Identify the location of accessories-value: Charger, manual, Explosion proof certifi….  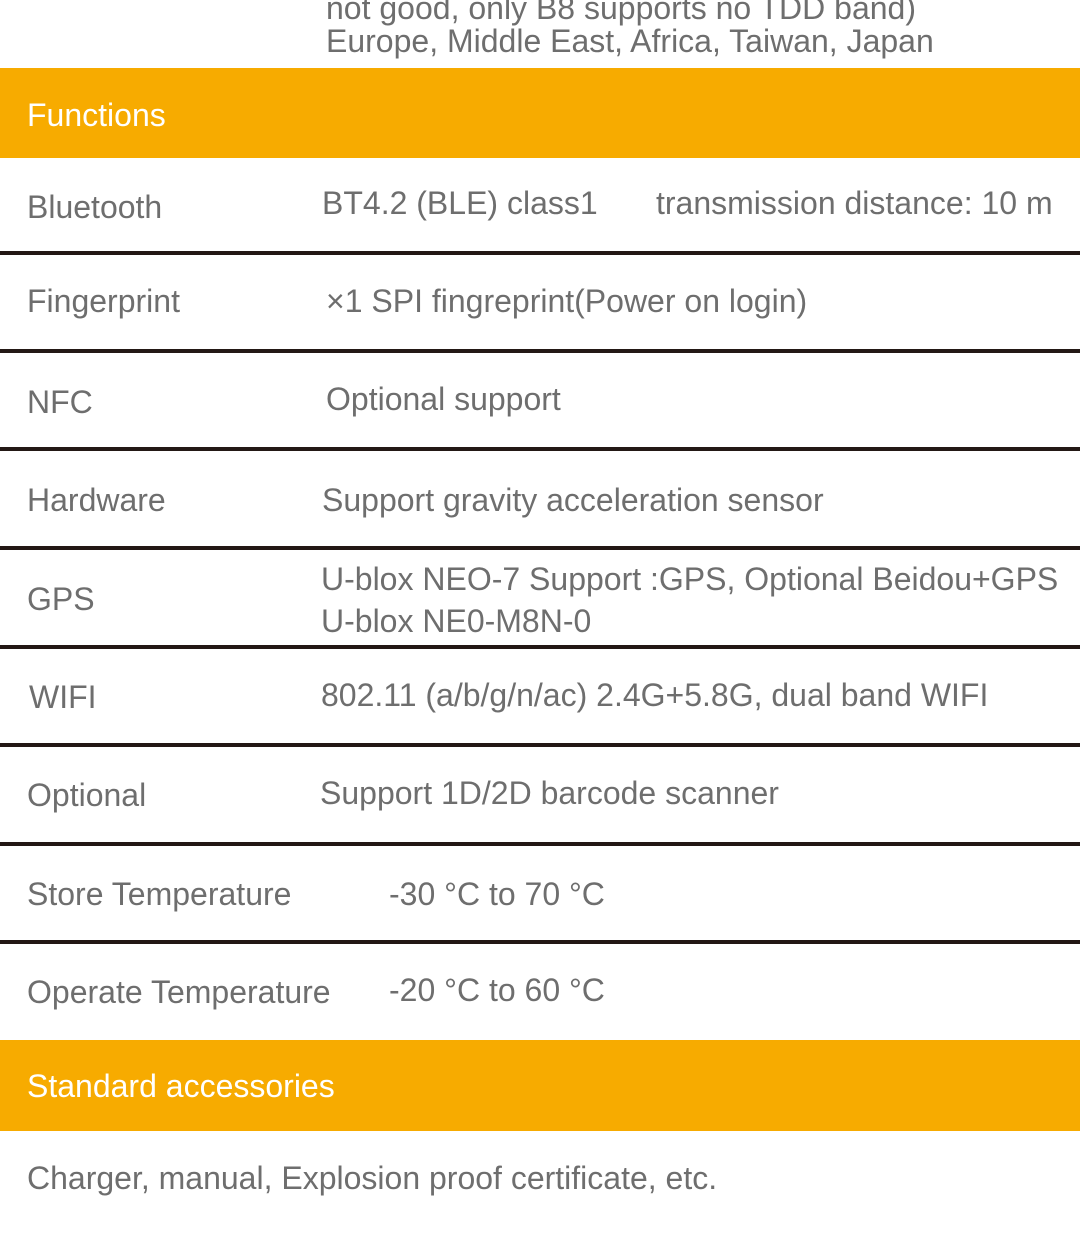
(372, 1178).